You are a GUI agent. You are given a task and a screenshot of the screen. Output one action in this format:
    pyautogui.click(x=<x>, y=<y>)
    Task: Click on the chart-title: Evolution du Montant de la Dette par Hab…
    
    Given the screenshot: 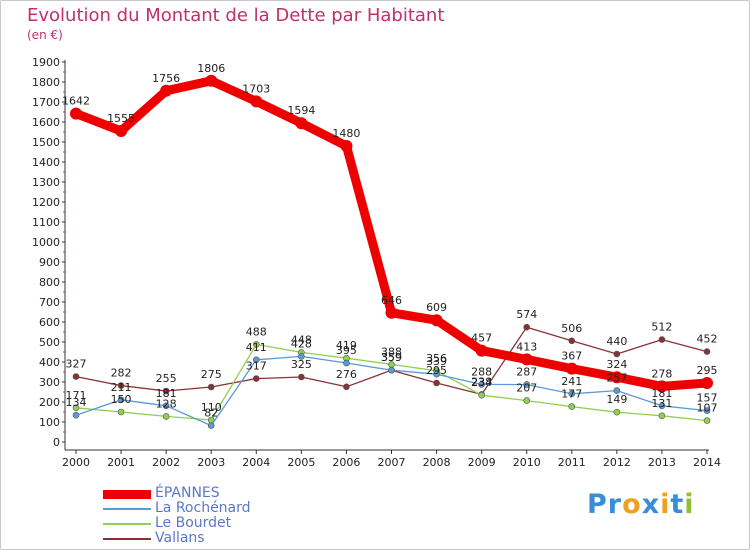 What is the action you would take?
    pyautogui.click(x=236, y=15)
    